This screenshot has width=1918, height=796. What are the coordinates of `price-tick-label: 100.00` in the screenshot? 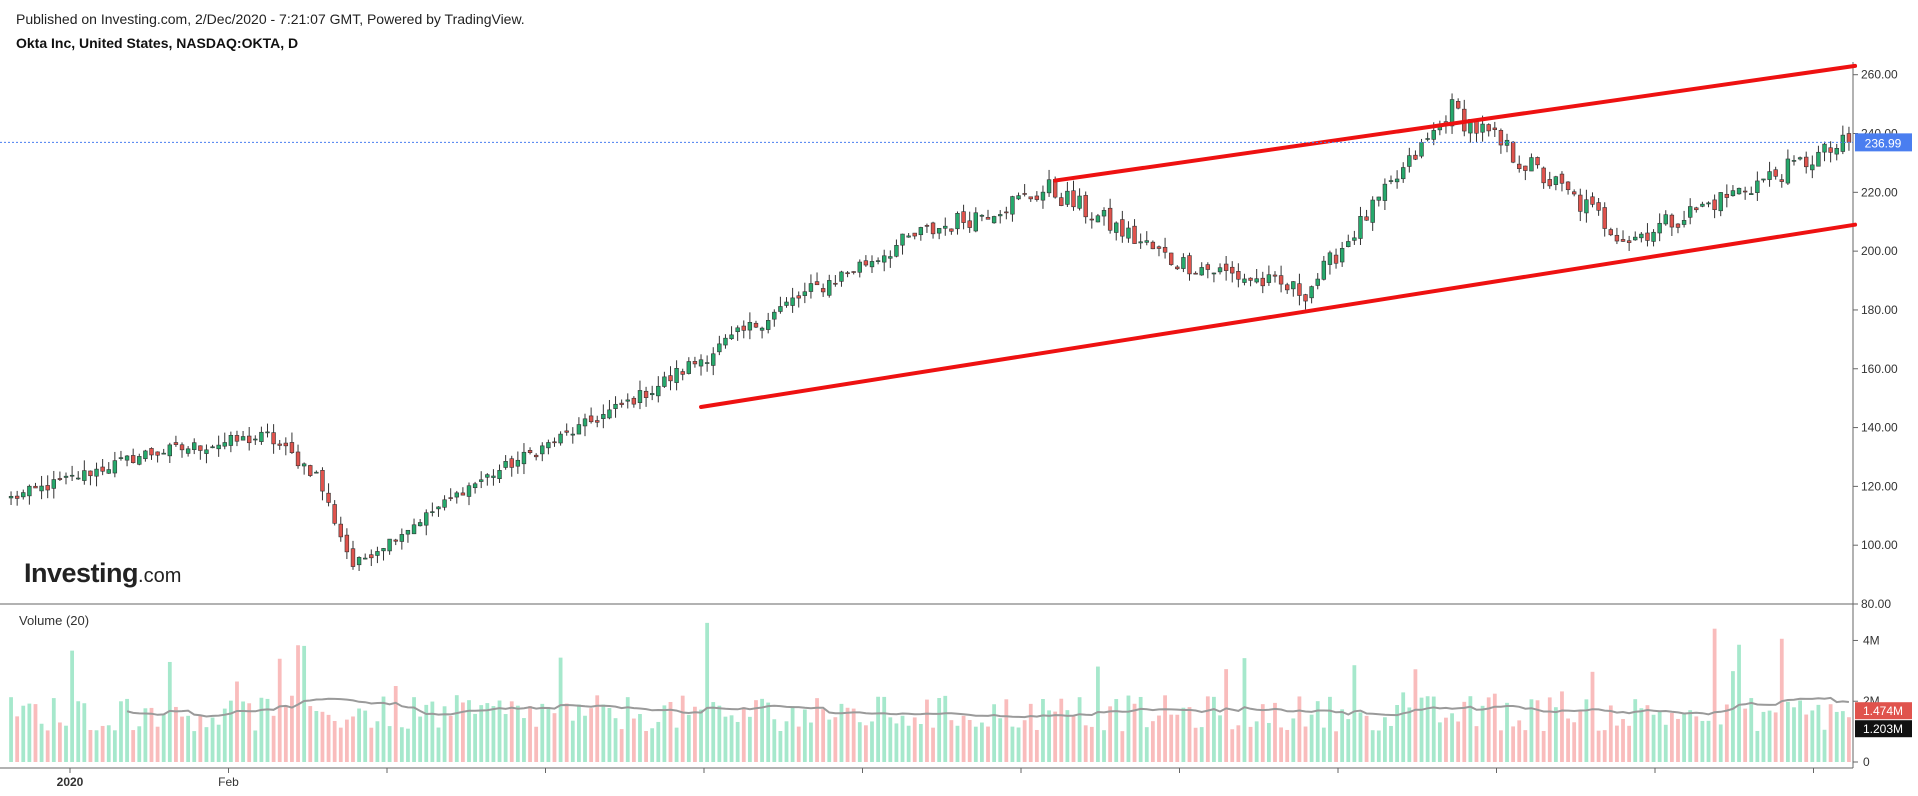 It's located at (1879, 545).